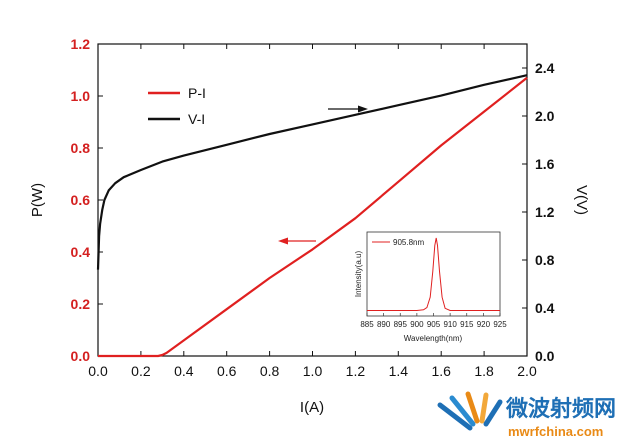 The width and height of the screenshot is (640, 444). Describe the element at coordinates (184, 371) in the screenshot. I see `x-tick-label: 0.4` at that location.